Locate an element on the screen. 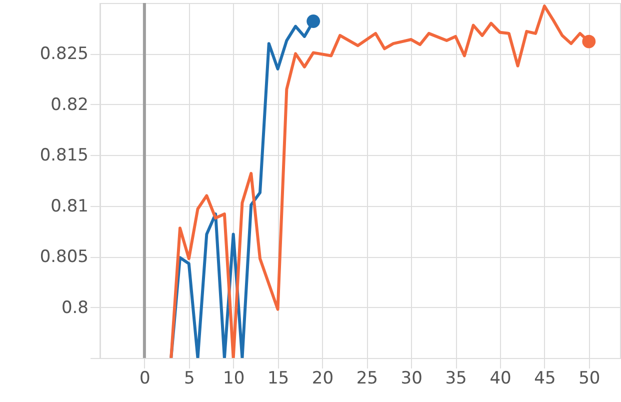 This screenshot has width=621, height=402. x-tick-label: 0 is located at coordinates (145, 378).